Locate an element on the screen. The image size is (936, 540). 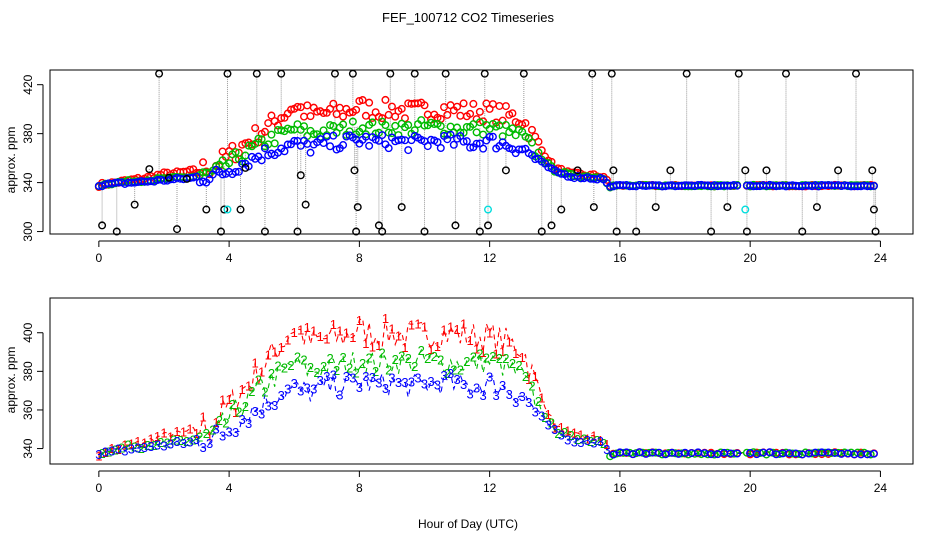
flagged-point is located at coordinates (745, 209).